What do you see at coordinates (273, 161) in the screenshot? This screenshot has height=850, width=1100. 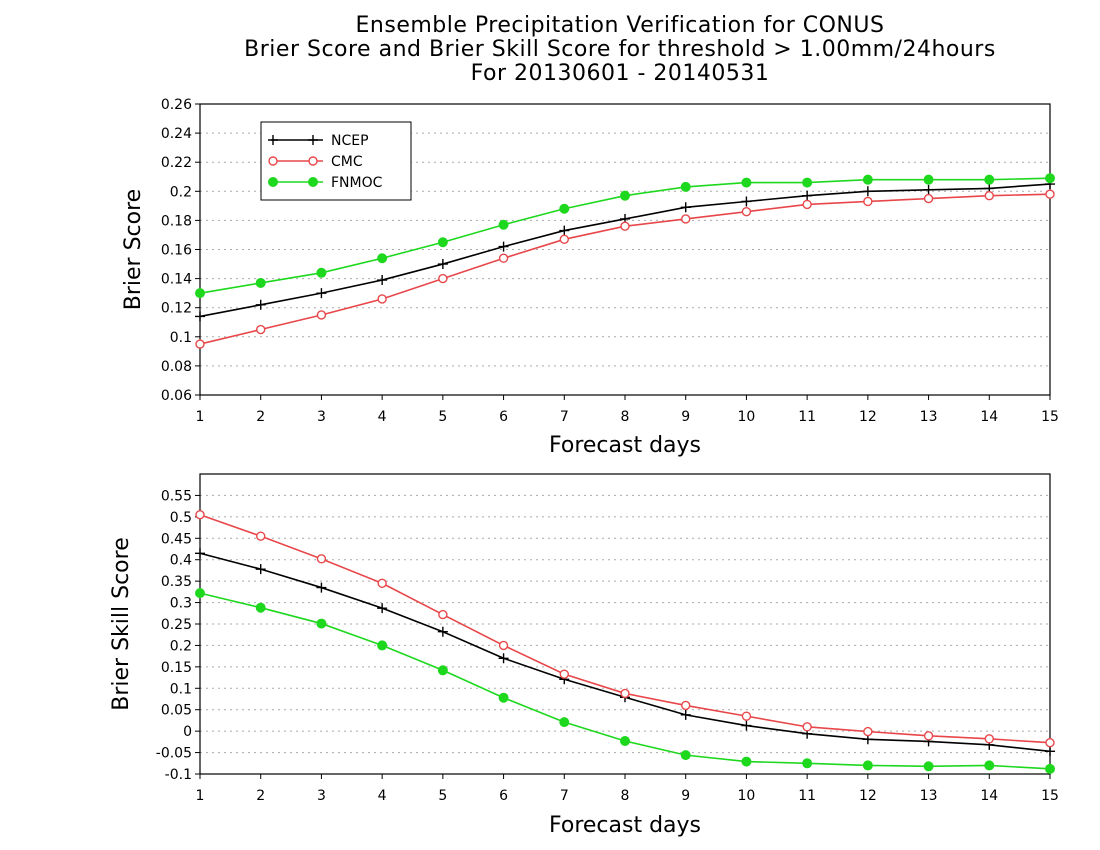 I see `legend-marker-cmc` at bounding box center [273, 161].